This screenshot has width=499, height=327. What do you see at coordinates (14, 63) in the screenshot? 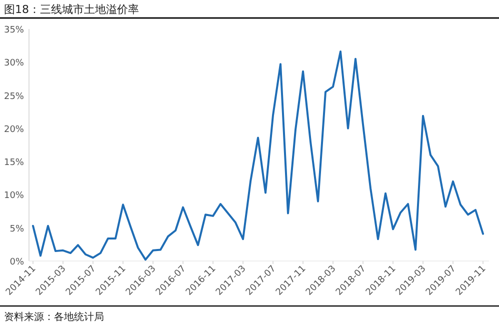
I see `y-tick-label: 30%` at bounding box center [14, 63].